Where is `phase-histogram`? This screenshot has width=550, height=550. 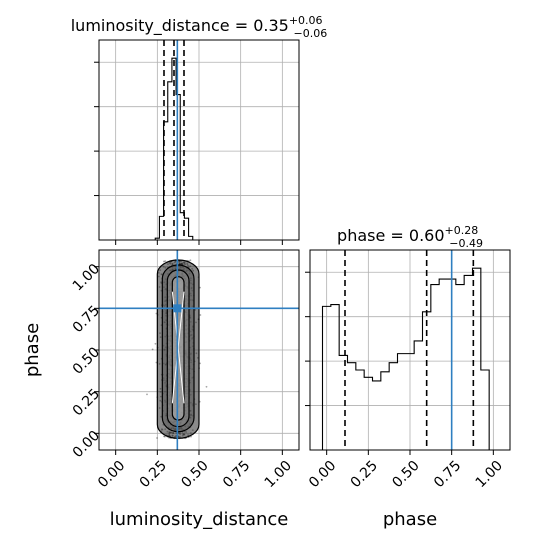
phase-histogram is located at coordinates (410, 359).